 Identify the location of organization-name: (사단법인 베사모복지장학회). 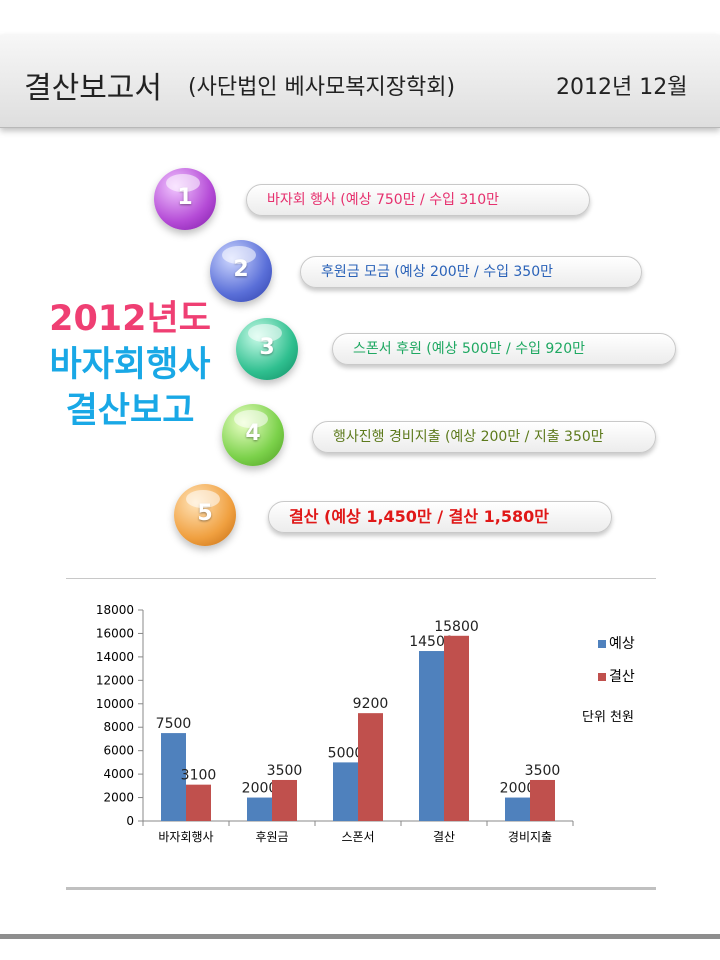
(322, 87).